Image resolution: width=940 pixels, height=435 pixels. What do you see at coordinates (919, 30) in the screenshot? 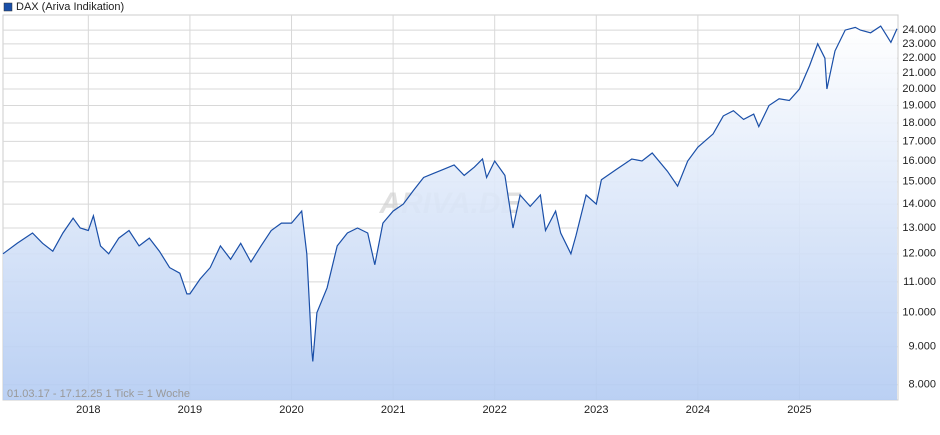
I see `y-tick-label: 24.000` at bounding box center [919, 30].